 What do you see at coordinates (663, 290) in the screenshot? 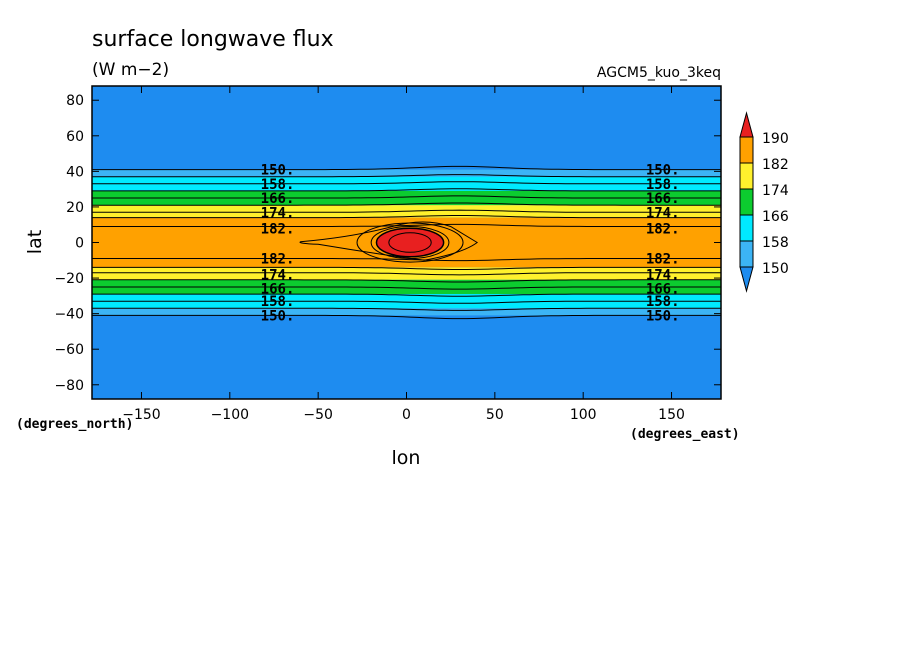
I see `contour-label-17: 166.` at bounding box center [663, 290].